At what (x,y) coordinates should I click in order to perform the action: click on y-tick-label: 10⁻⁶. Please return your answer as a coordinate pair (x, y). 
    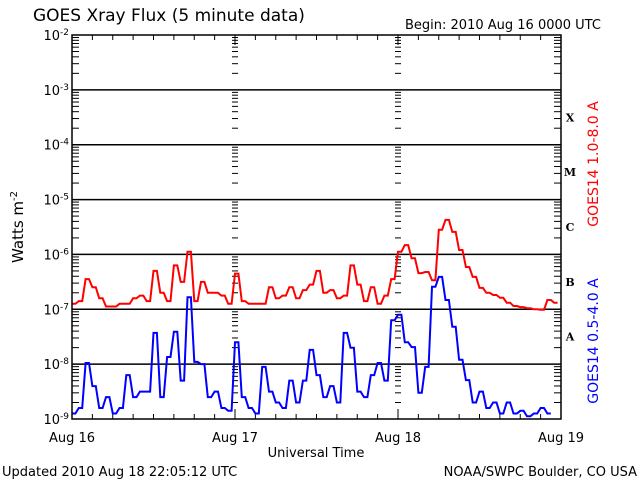
    Looking at the image, I should click on (56, 255).